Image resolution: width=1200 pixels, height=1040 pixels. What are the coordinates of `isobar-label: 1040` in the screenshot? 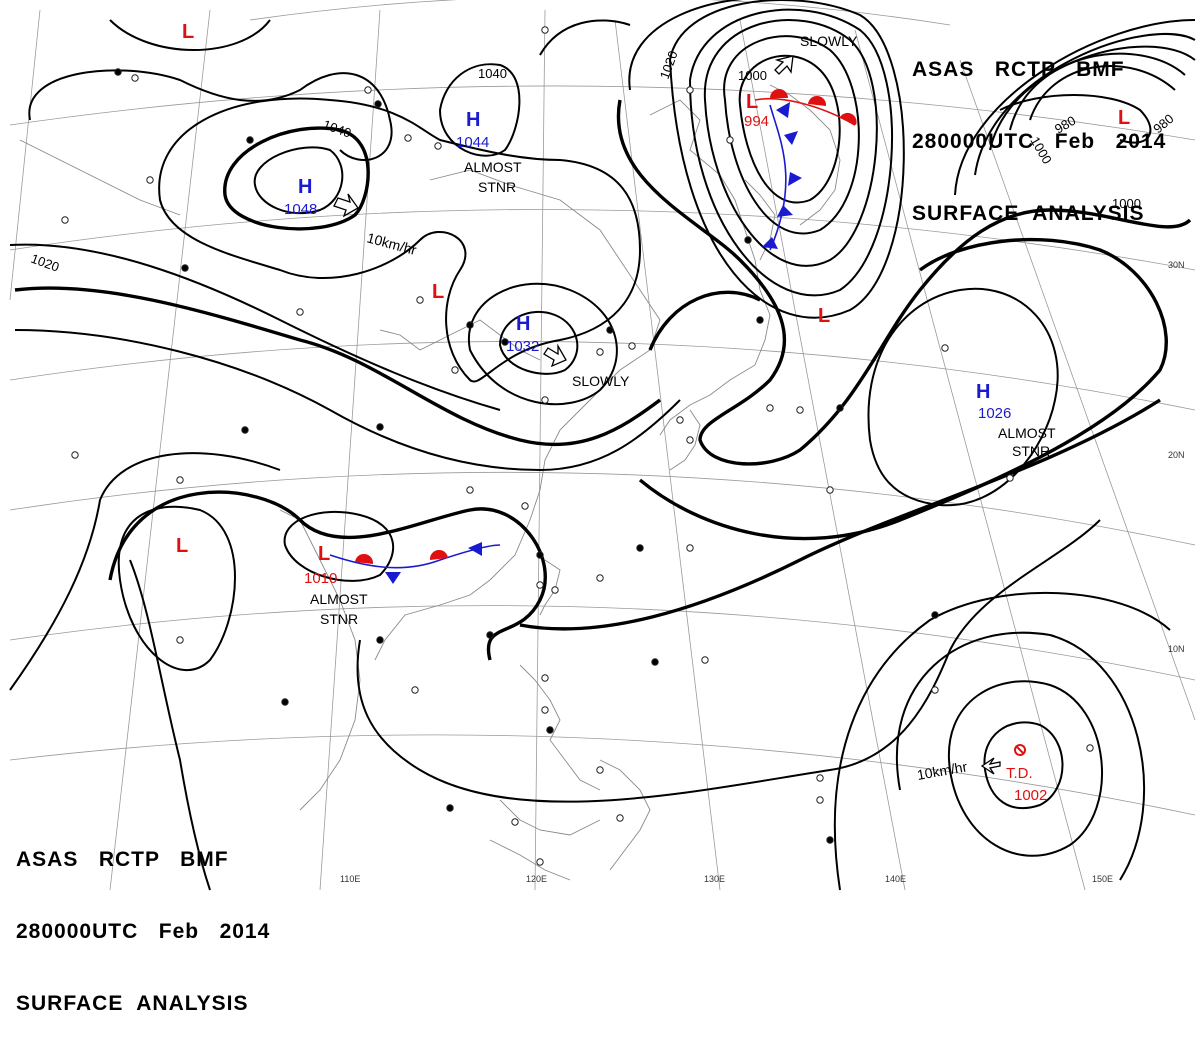 It's located at (337, 129).